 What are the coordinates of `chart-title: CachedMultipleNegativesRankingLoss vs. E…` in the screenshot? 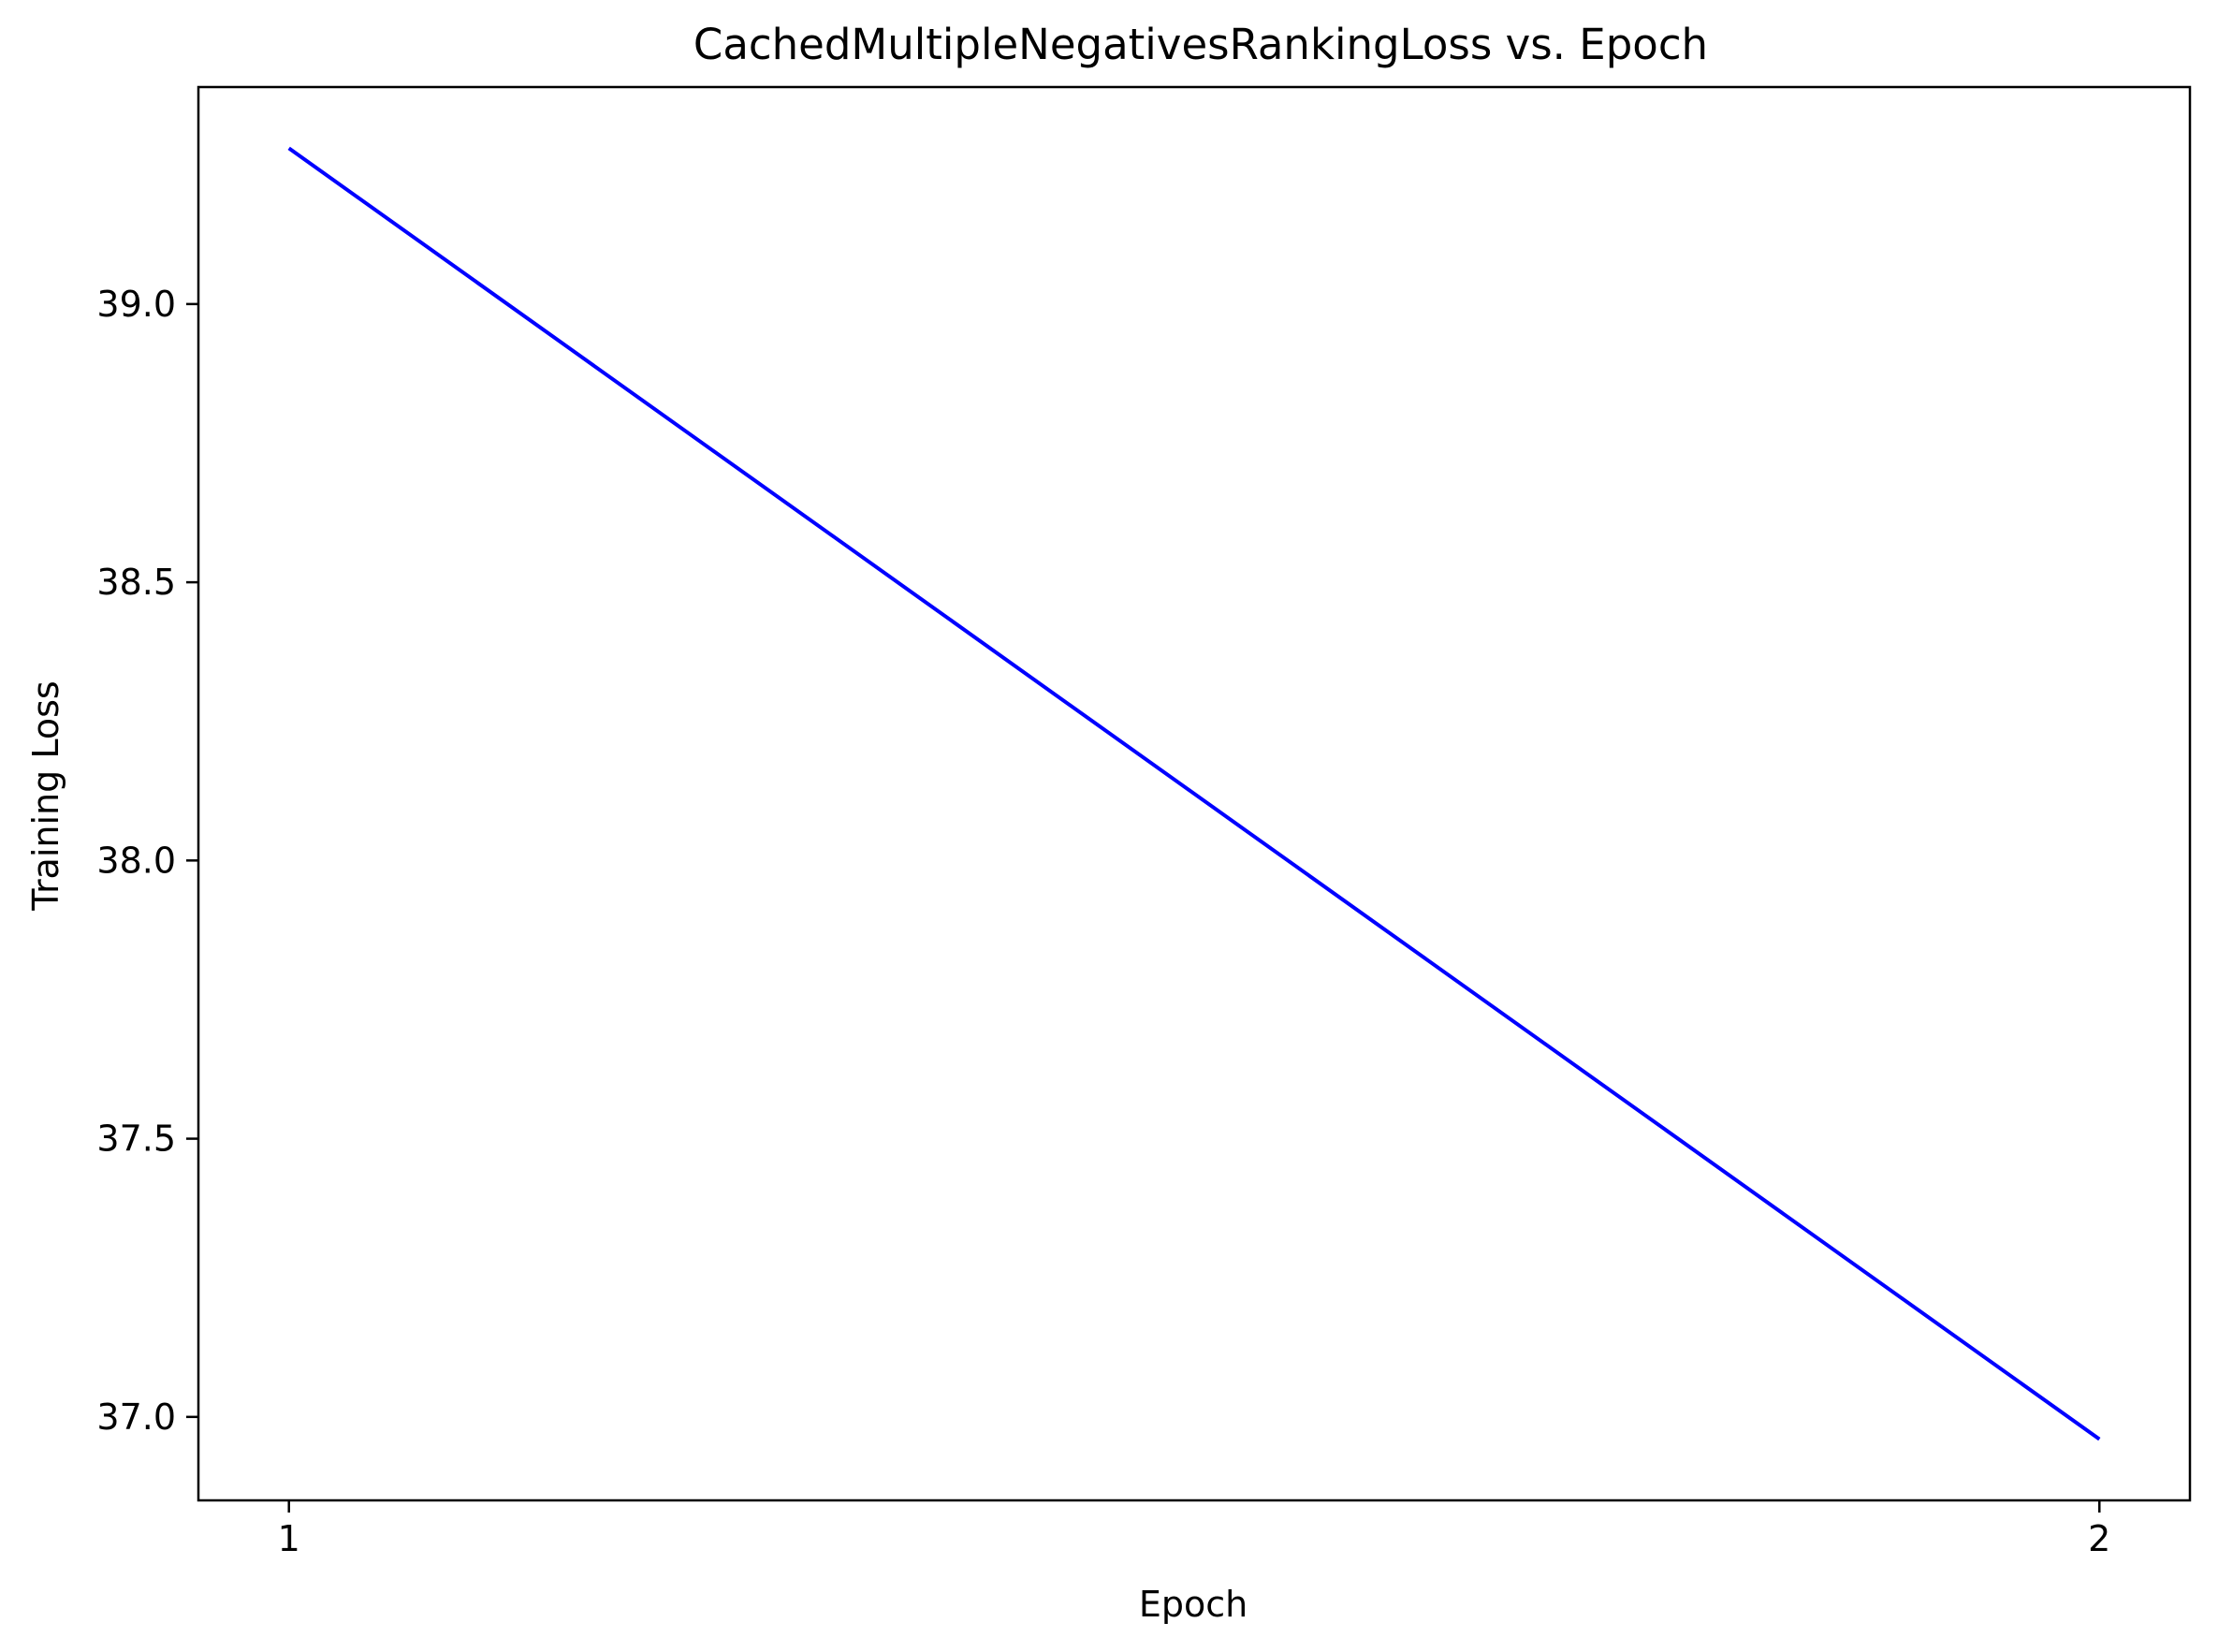 It's located at (1201, 45).